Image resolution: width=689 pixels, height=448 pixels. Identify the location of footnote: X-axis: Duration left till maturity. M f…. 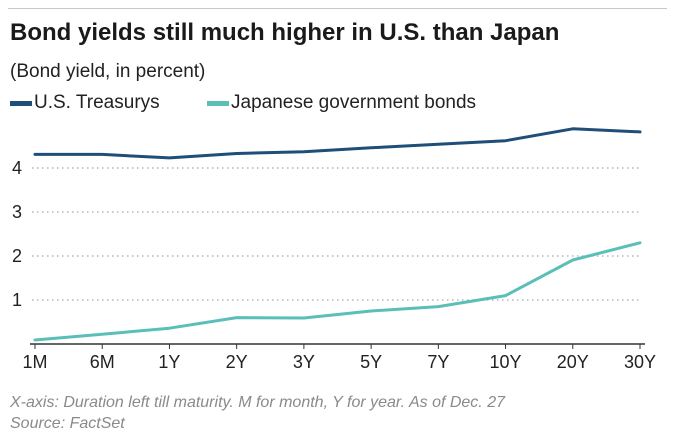
(257, 413).